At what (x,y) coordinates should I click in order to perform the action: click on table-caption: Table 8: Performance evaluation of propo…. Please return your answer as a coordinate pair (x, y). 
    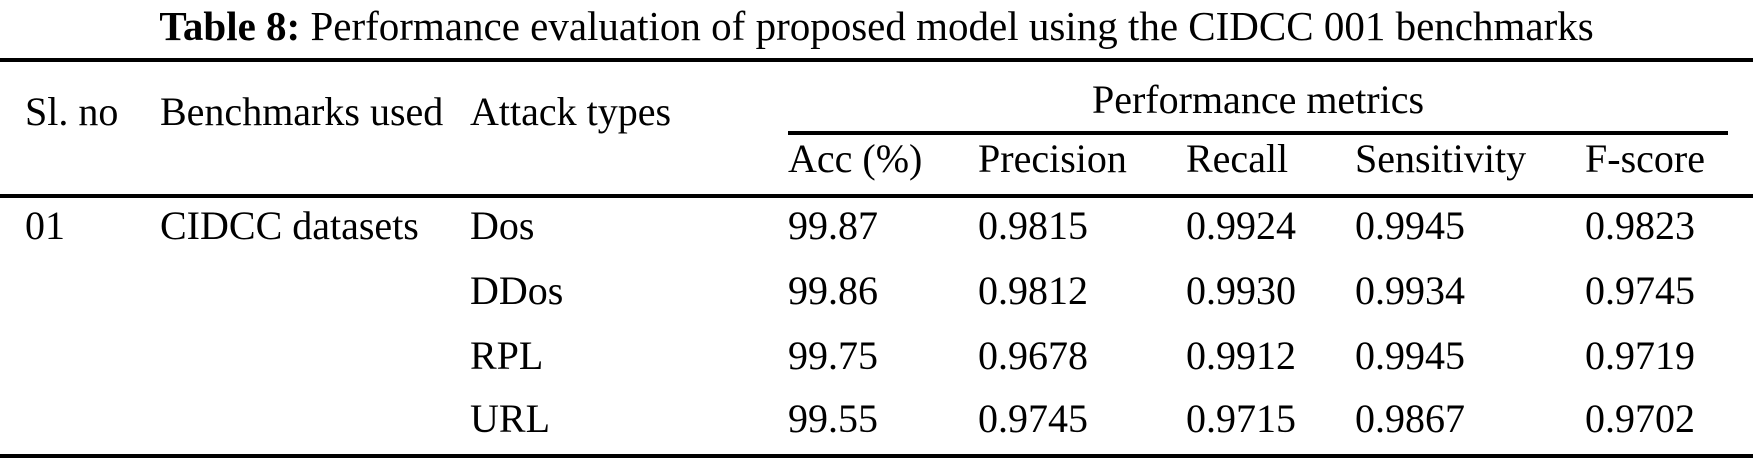
    Looking at the image, I should click on (876, 25).